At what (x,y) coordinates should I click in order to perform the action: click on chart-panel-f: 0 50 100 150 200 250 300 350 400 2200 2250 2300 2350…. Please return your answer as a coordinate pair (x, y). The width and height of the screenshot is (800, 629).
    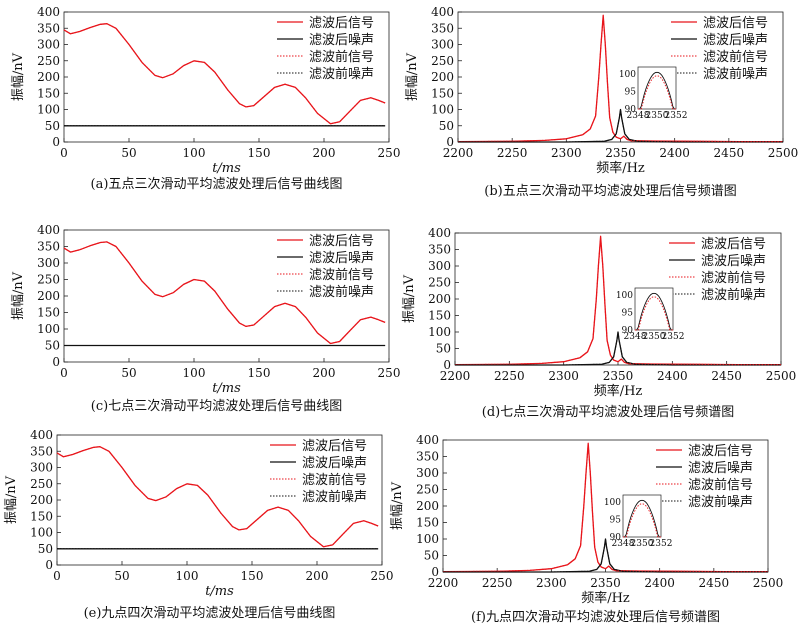
    Looking at the image, I should click on (586, 529).